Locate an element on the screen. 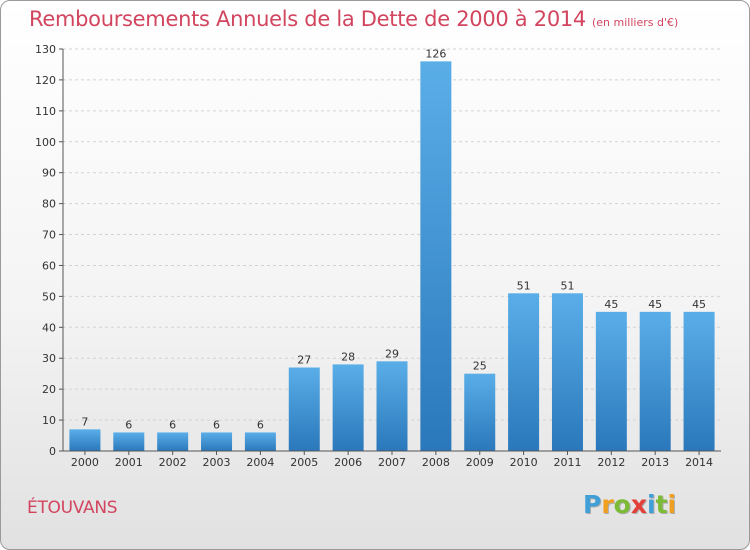 This screenshot has height=550, width=750. x-tick-label-2013: 2013 is located at coordinates (655, 462).